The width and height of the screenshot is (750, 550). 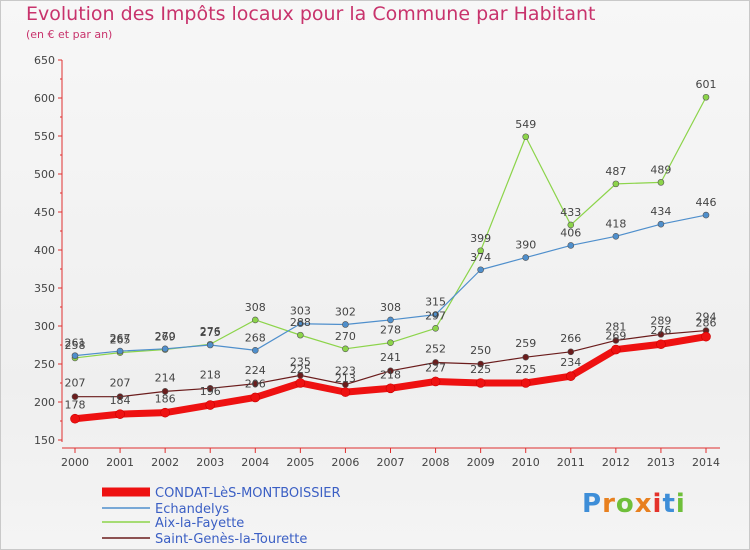 I want to click on data-label: 214, so click(x=165, y=377).